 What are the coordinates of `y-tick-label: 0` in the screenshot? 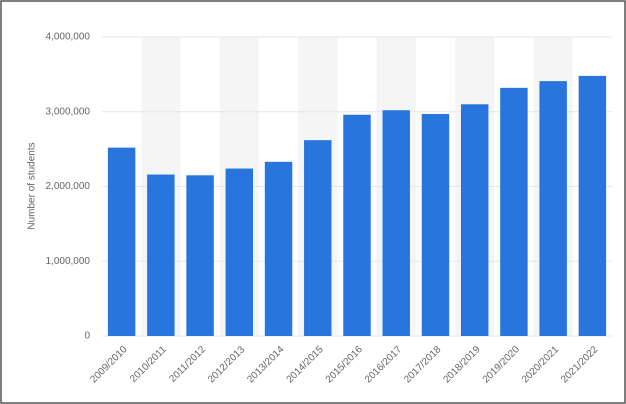 It's located at (87, 336).